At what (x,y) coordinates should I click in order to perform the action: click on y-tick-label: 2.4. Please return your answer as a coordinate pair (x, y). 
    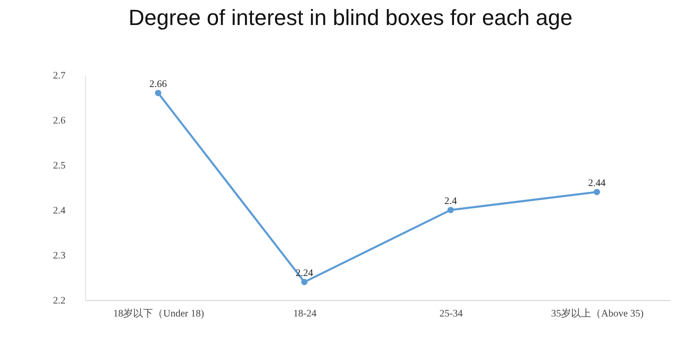
    Looking at the image, I should click on (59, 211).